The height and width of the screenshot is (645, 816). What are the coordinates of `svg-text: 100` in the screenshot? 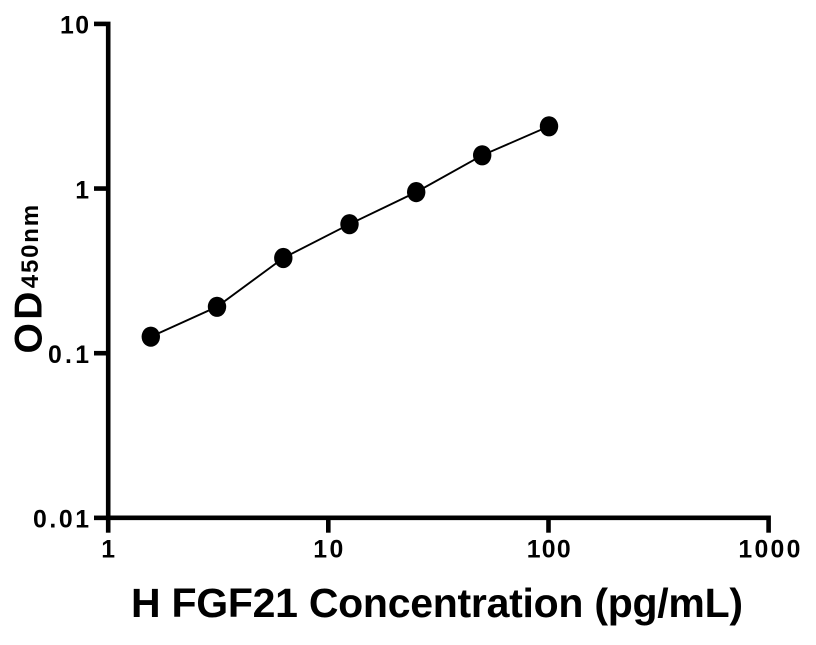 It's located at (549, 549).